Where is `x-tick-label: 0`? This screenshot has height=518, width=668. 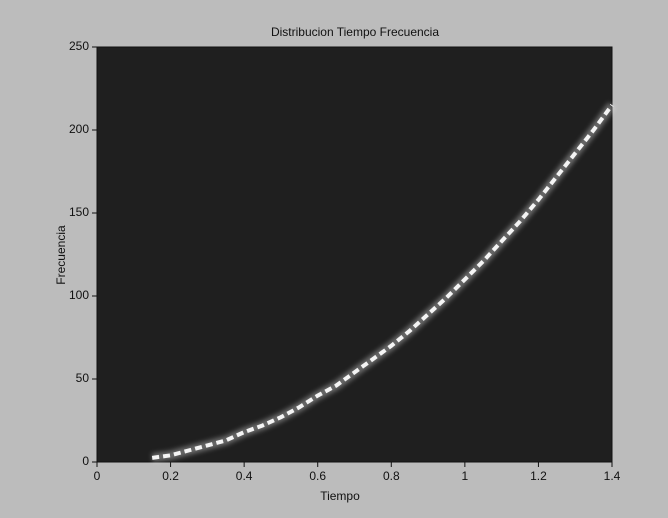
x-tick-label: 0 is located at coordinates (97, 476).